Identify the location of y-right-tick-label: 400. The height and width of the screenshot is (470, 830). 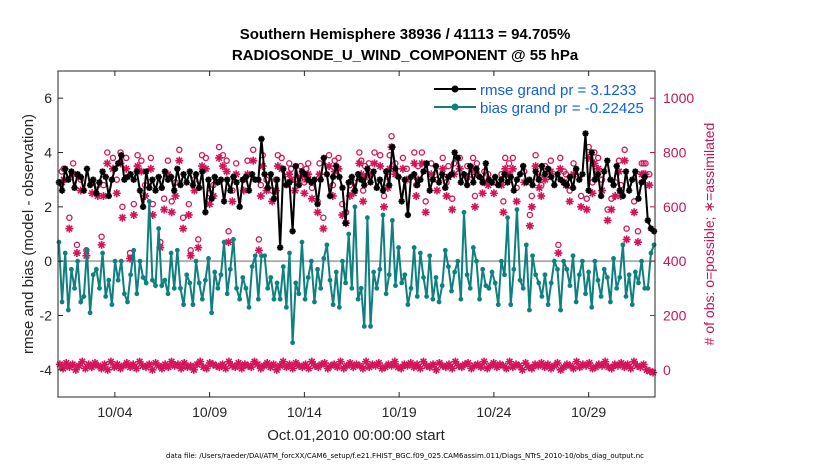
(675, 261).